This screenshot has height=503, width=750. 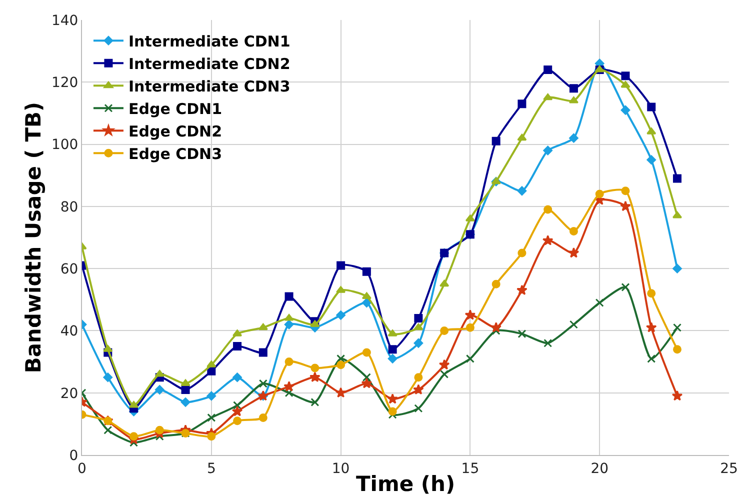 I want to click on legend-label: Intermediate CDN3, so click(x=209, y=86).